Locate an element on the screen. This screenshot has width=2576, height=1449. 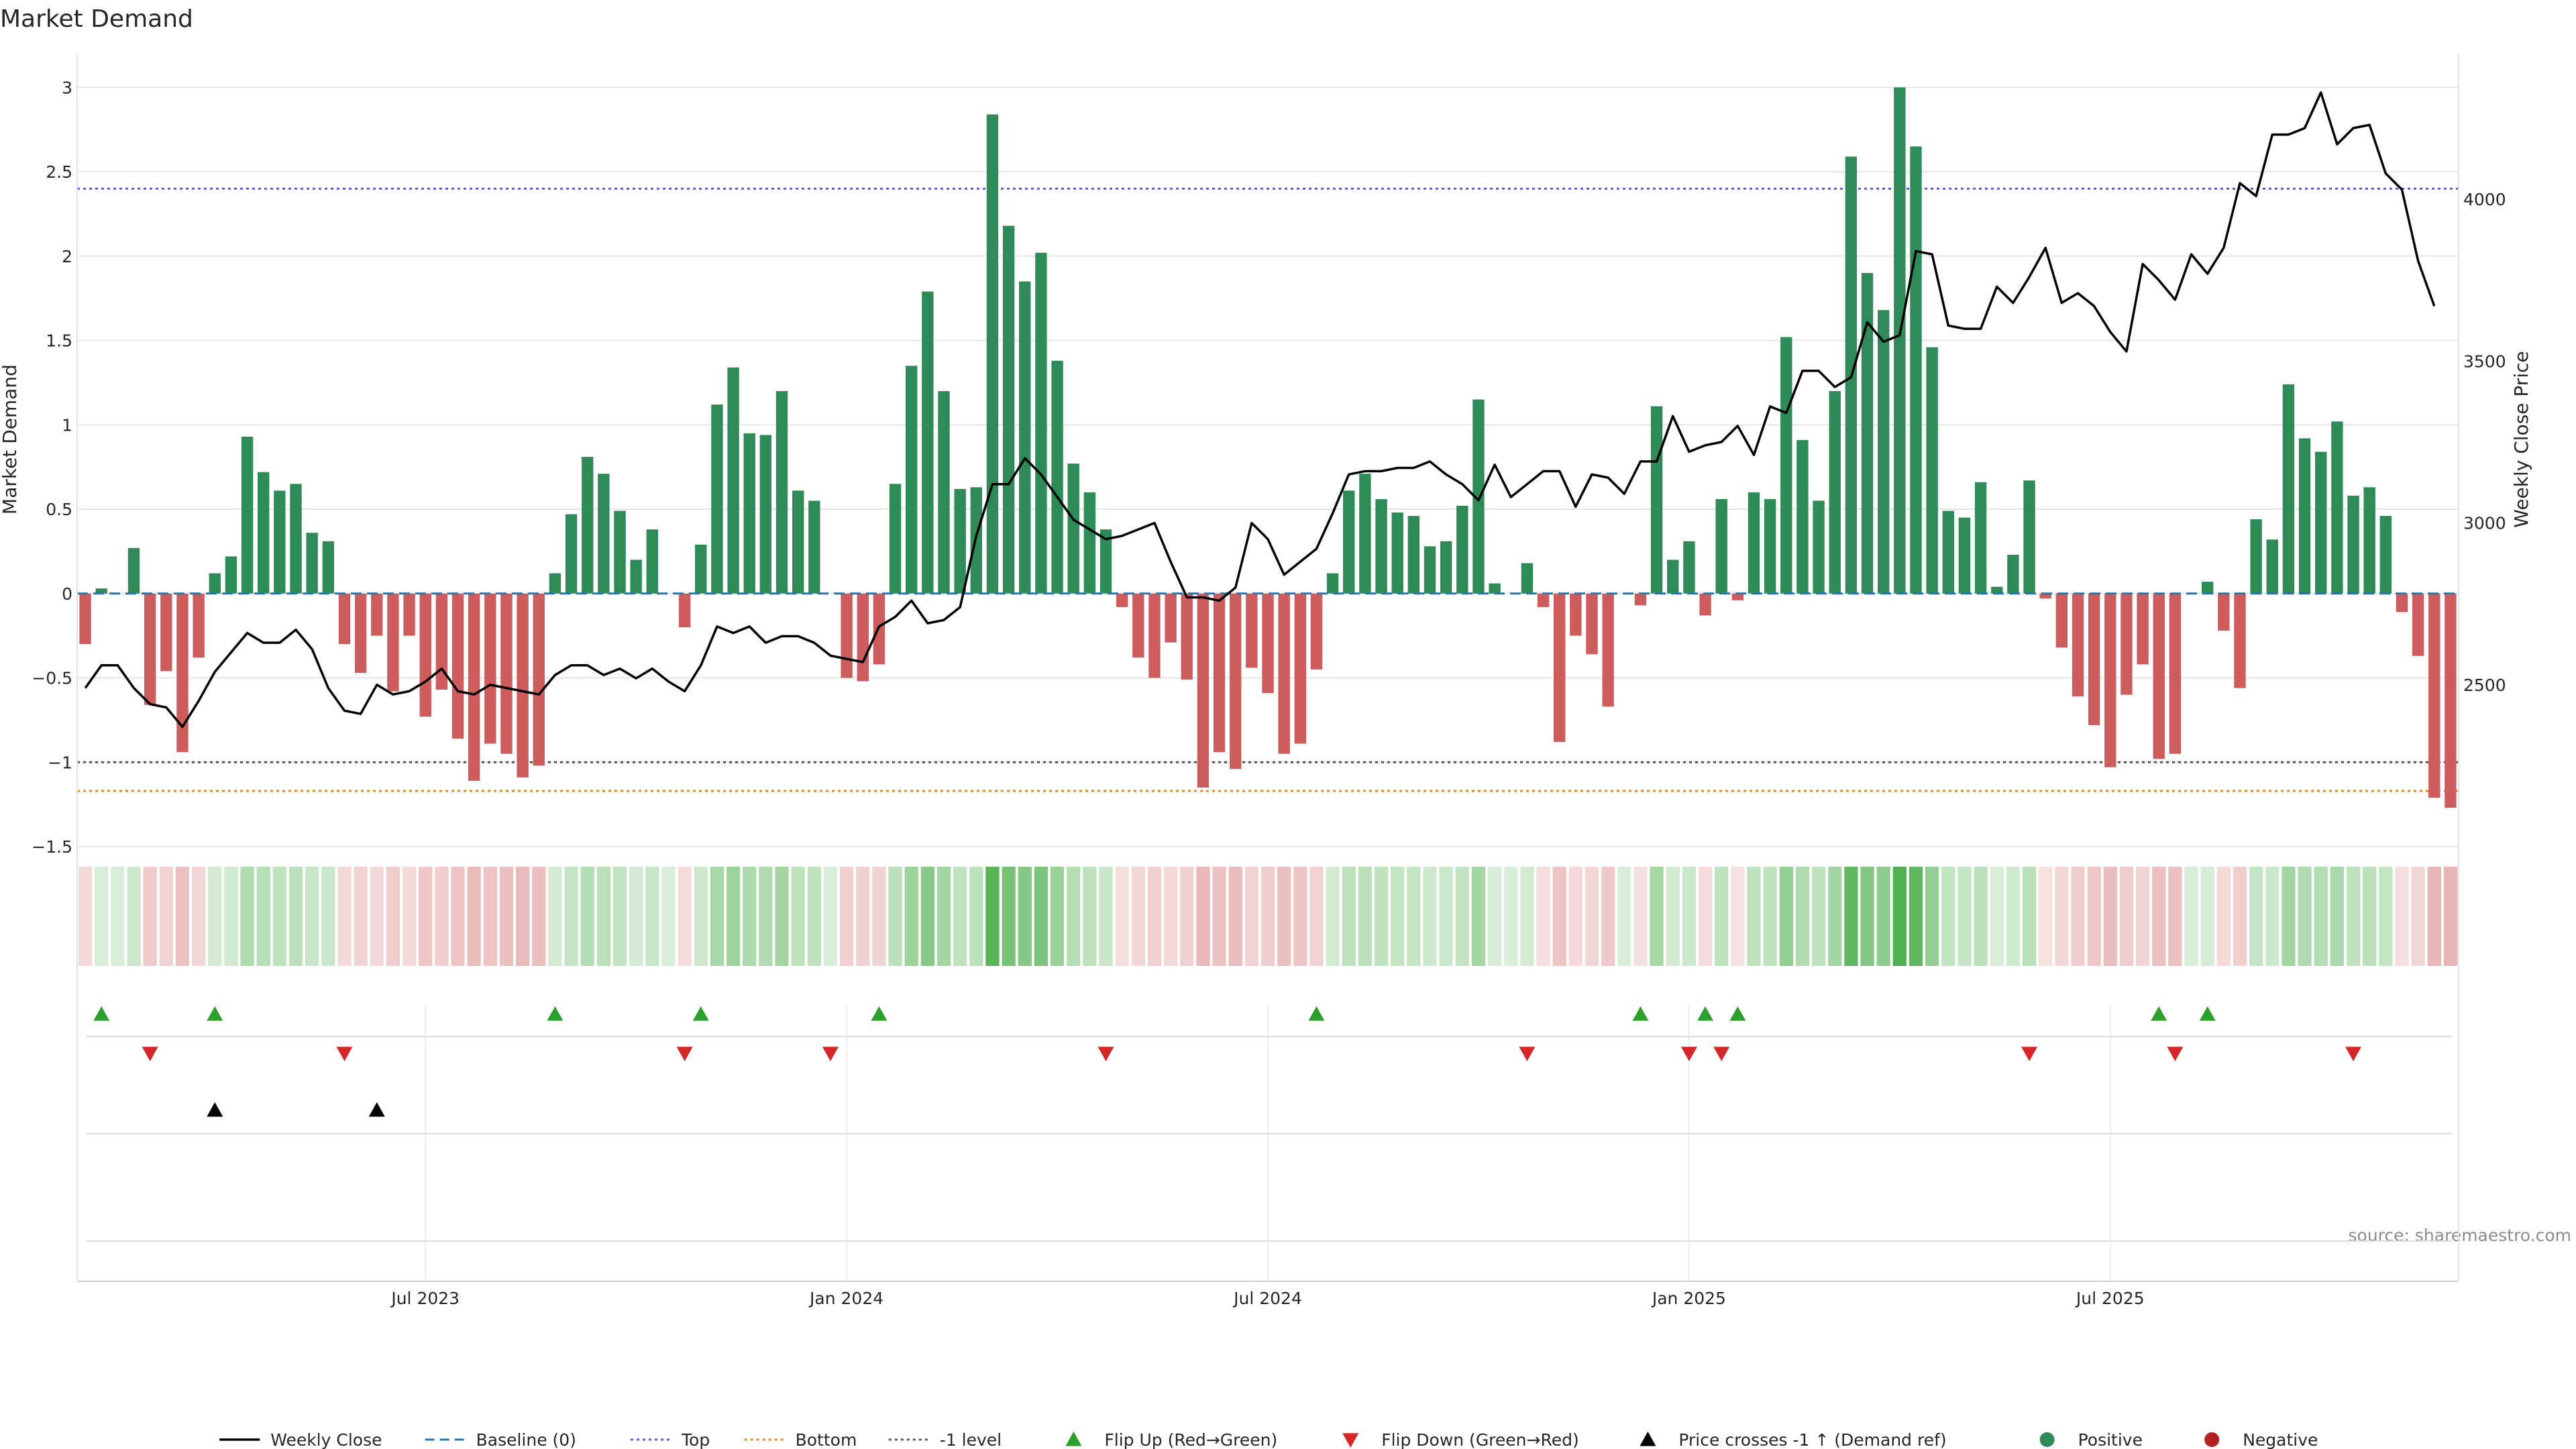
y-axis-label: Market Demand is located at coordinates (10, 439).